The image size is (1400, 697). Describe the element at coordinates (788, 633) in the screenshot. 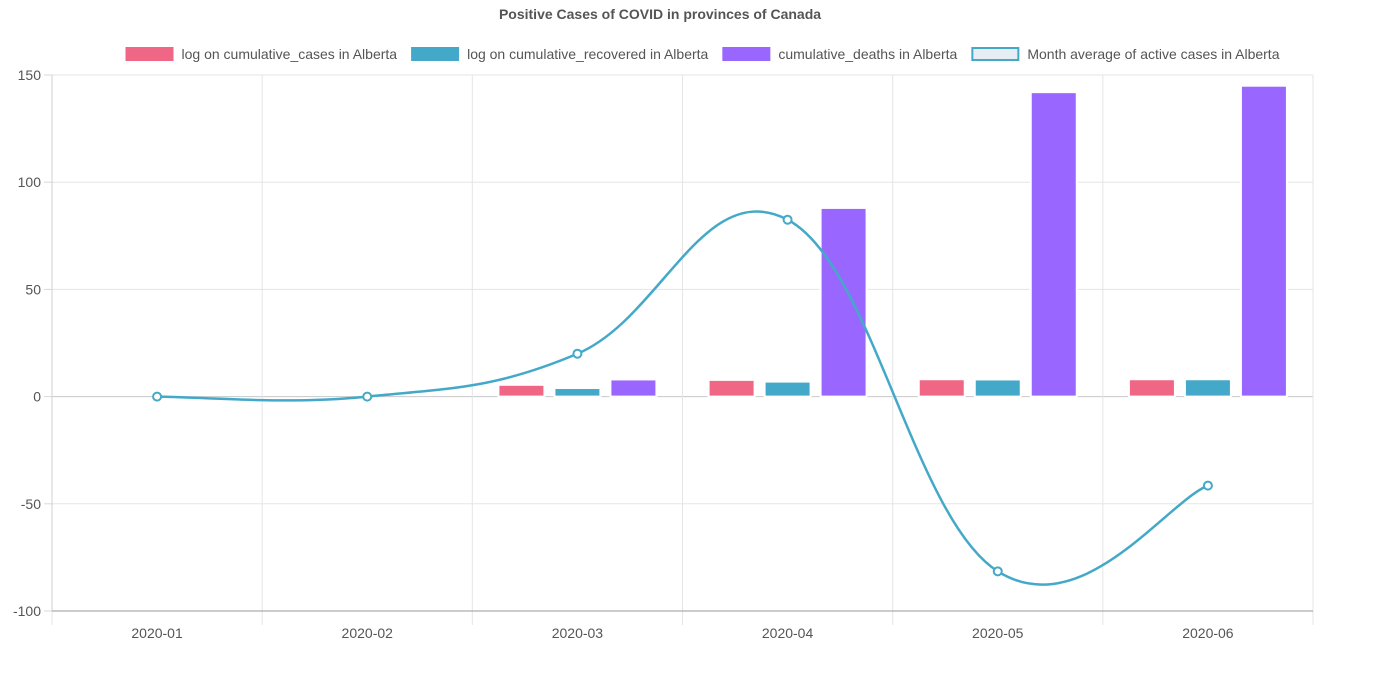

I see `x-tick-label: 2020-04` at that location.